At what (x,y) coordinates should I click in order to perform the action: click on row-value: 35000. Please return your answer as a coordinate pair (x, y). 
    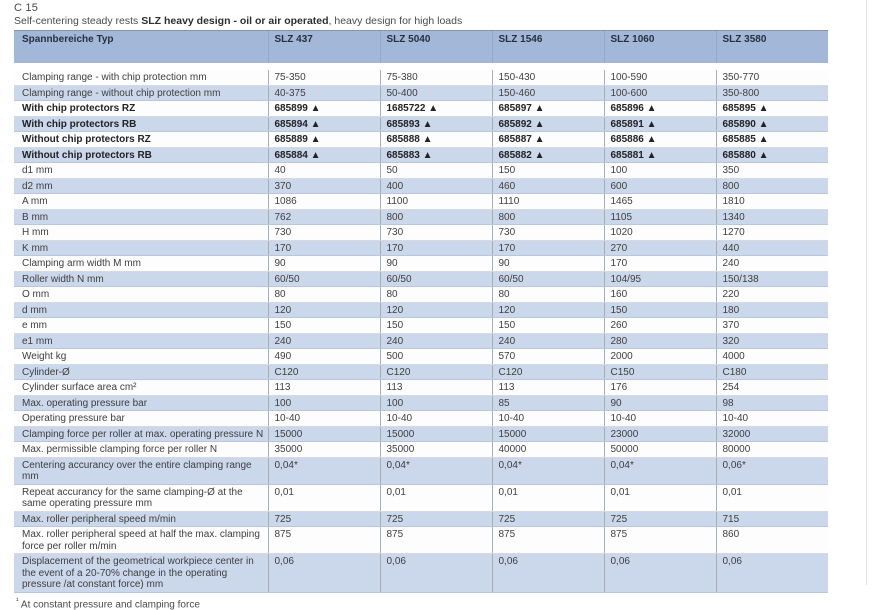
    Looking at the image, I should click on (323, 449).